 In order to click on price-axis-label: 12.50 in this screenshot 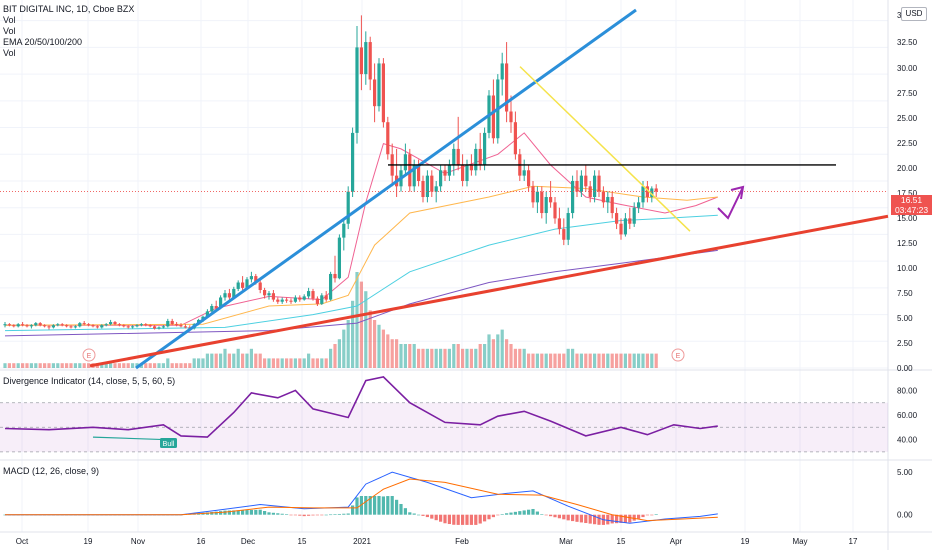, I will do `click(907, 243)`.